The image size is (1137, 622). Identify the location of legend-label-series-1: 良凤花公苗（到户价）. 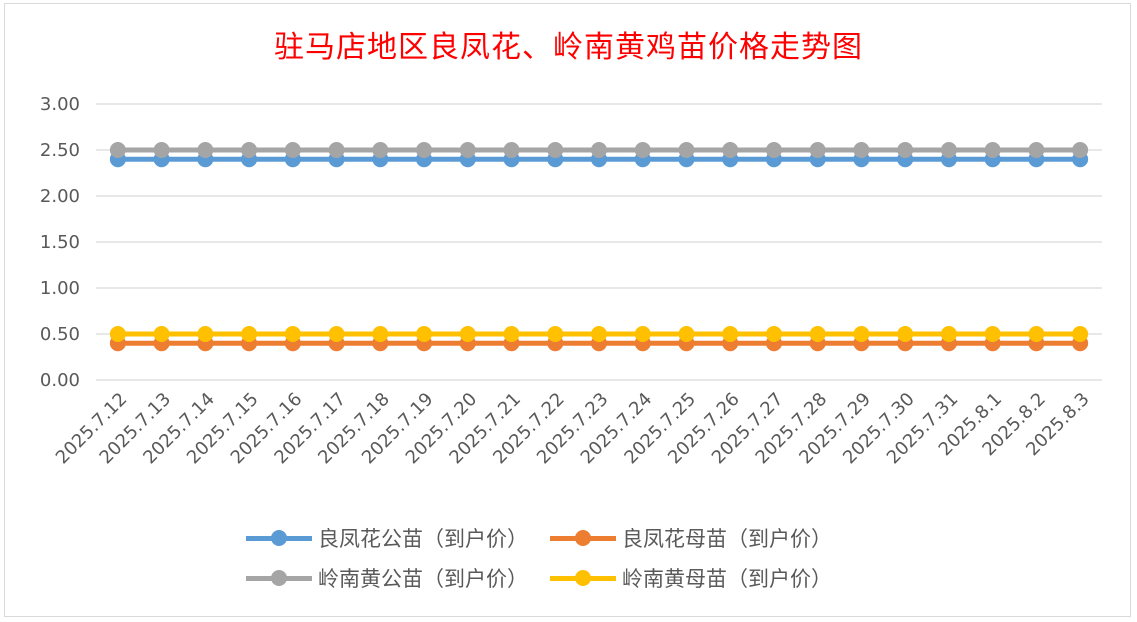
(423, 539).